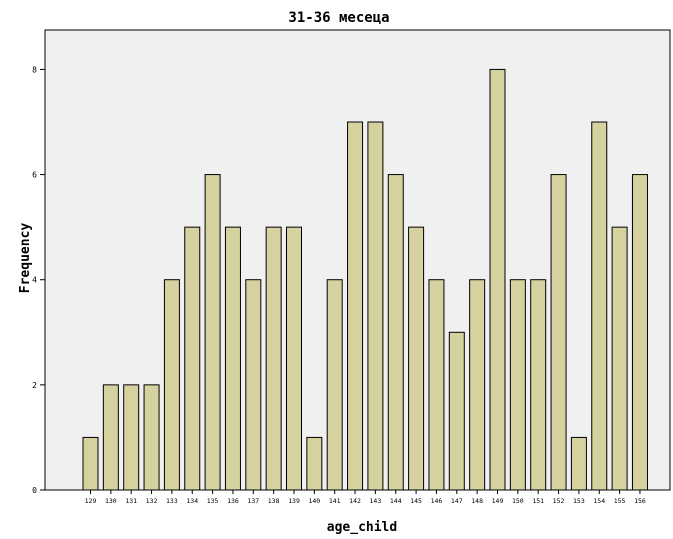 The height and width of the screenshot is (539, 673). Describe the element at coordinates (213, 501) in the screenshot. I see `x-tick-label: 135` at that location.